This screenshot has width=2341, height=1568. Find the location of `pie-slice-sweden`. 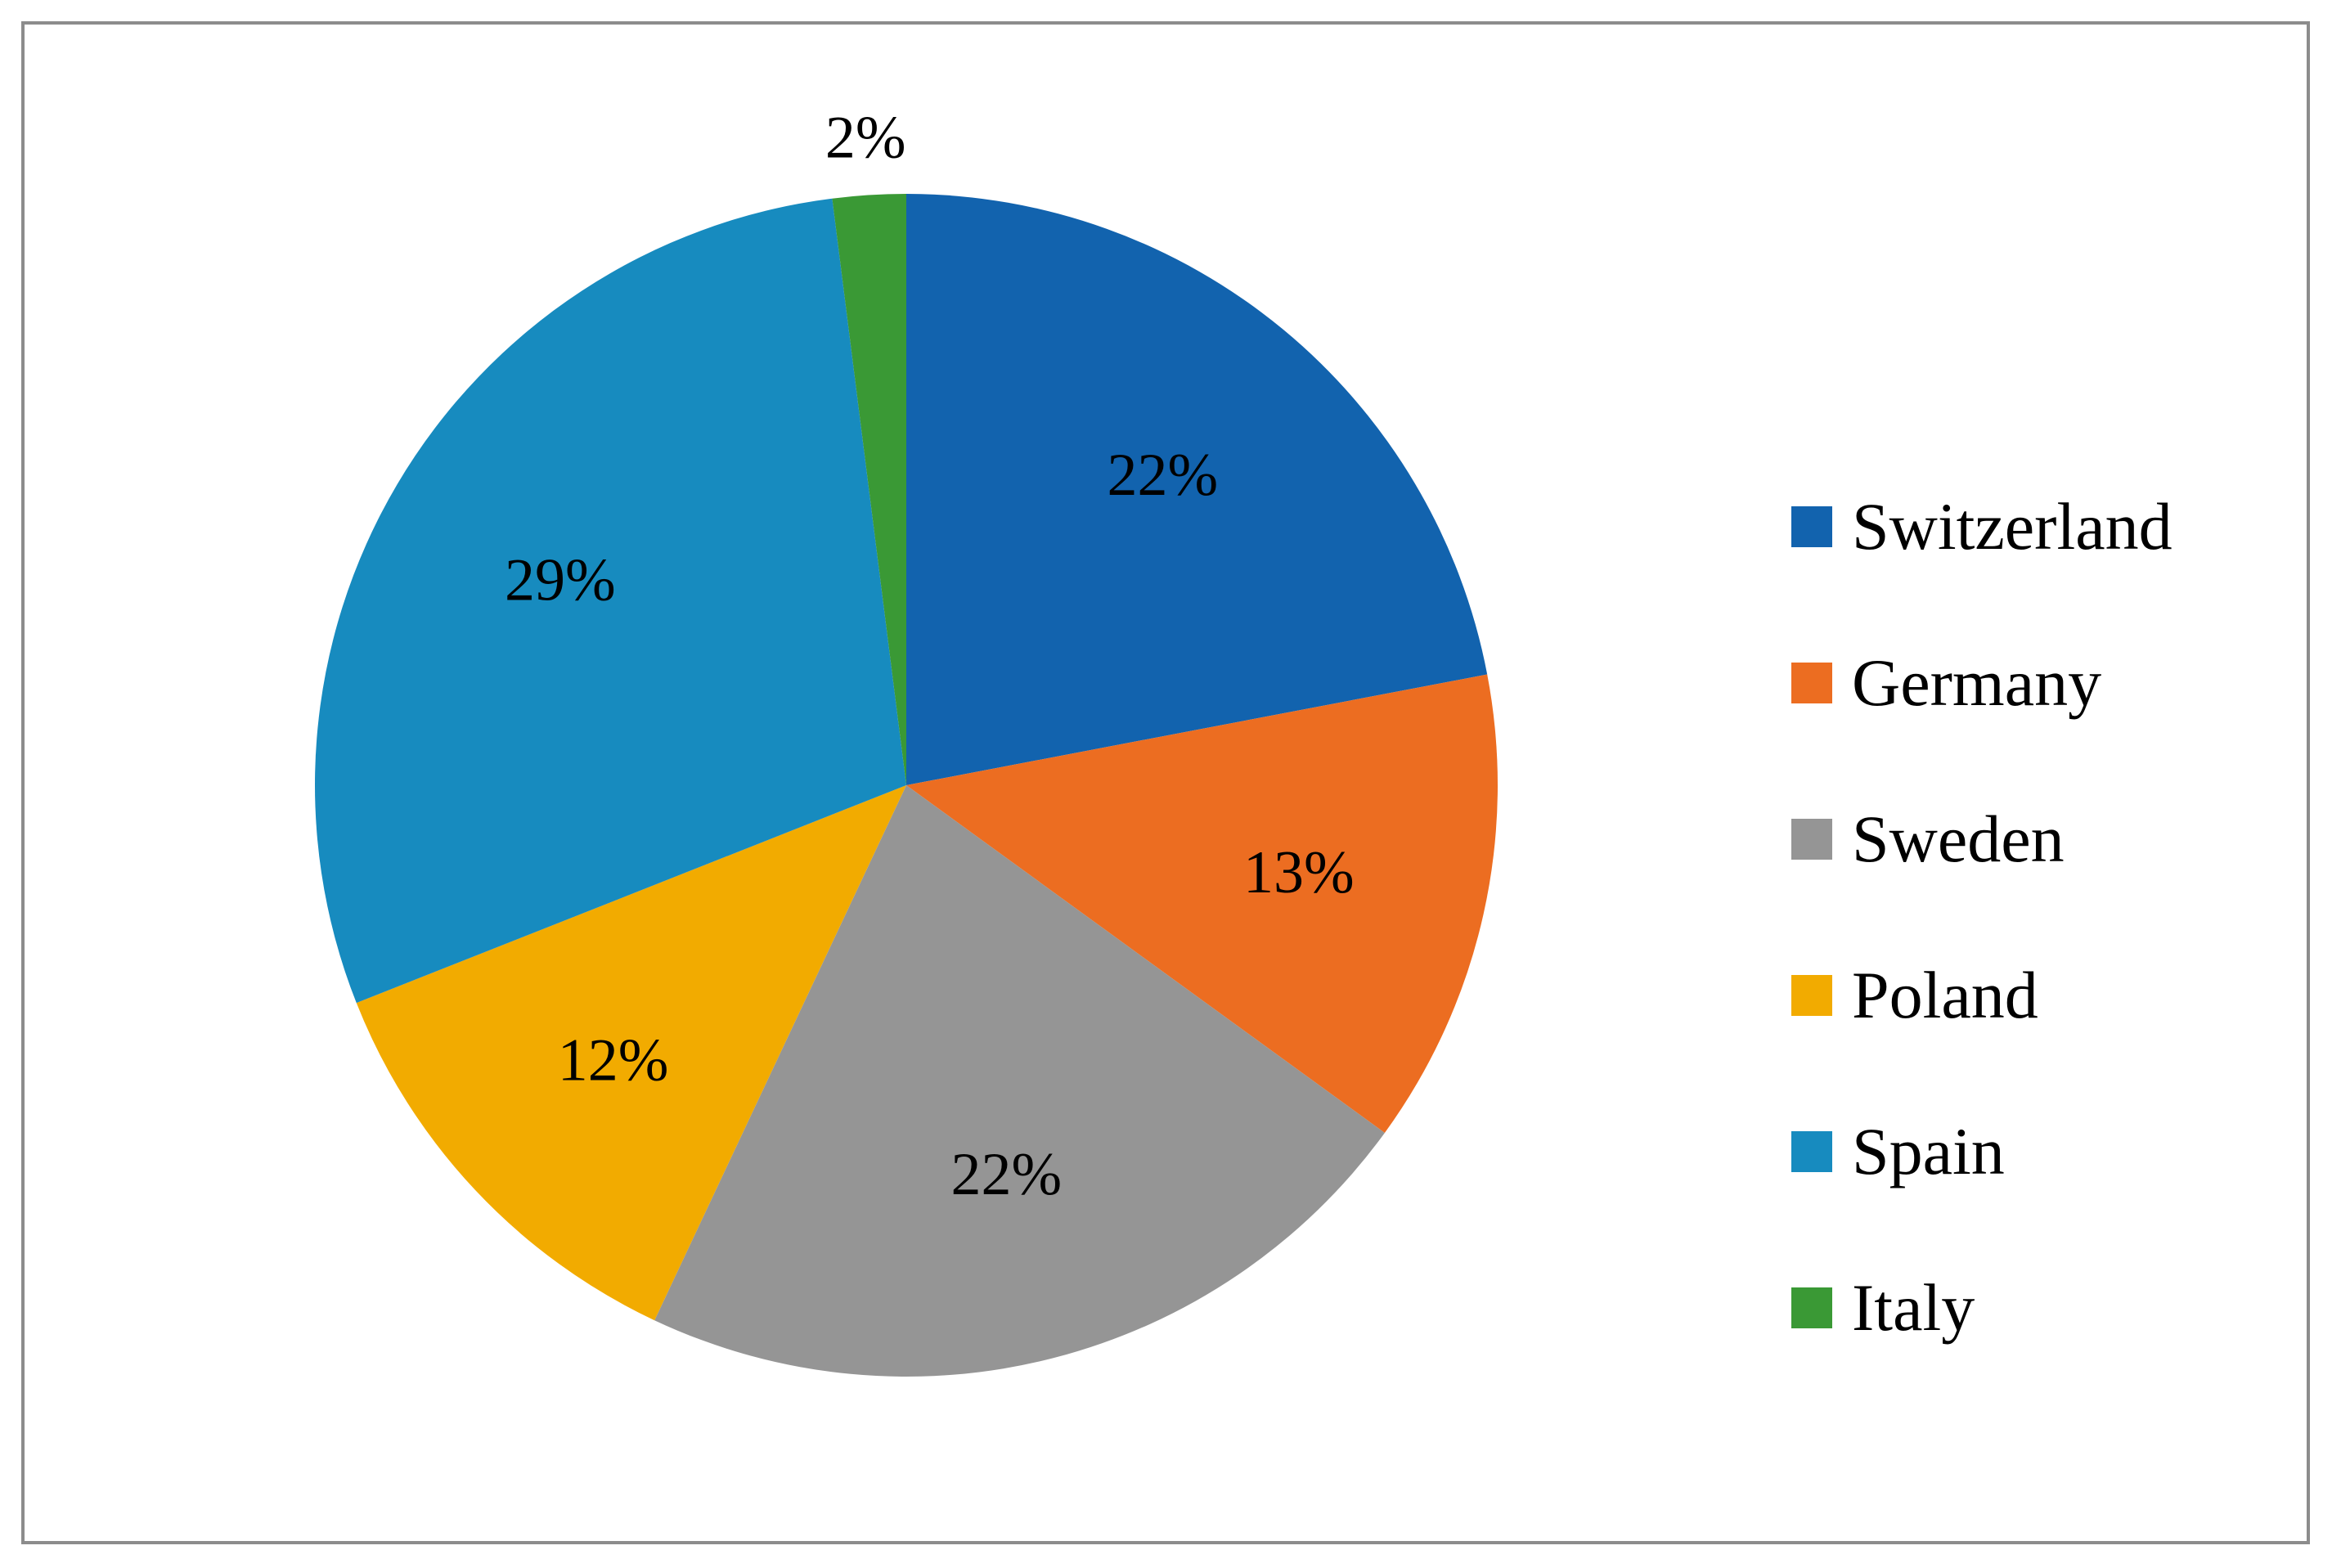

pie-slice-sweden is located at coordinates (1020, 1081).